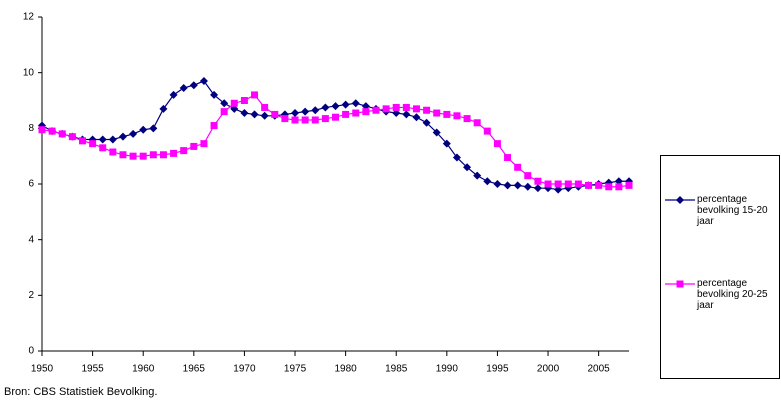 The width and height of the screenshot is (781, 403). I want to click on y-tick-label: 4, so click(31, 239).